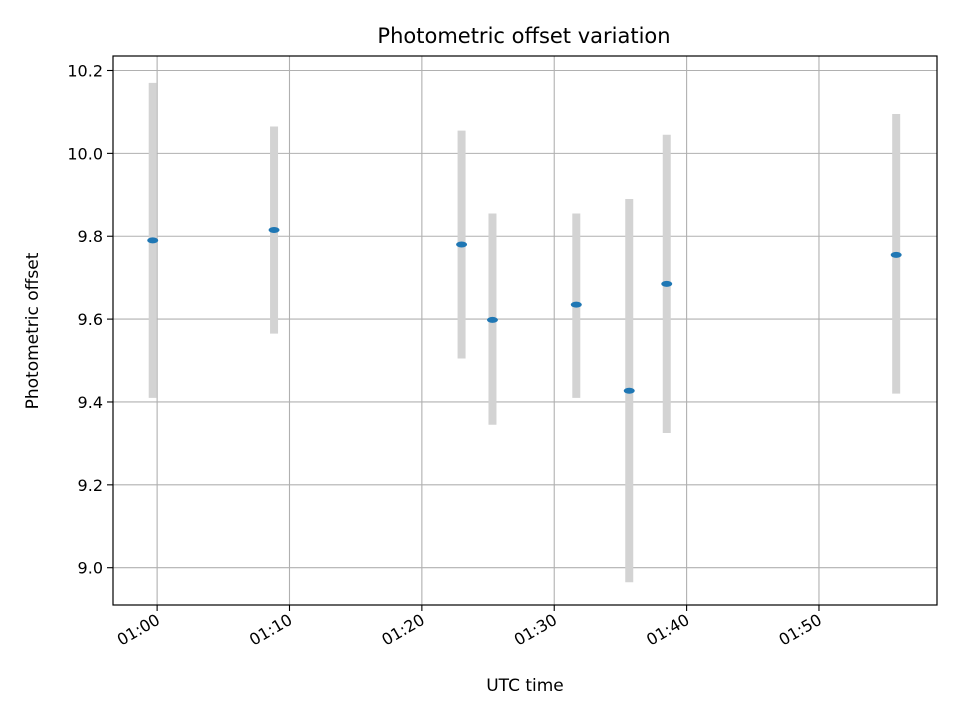 This screenshot has height=720, width=960. Describe the element at coordinates (90, 485) in the screenshot. I see `y-tick-label: 9.2` at that location.